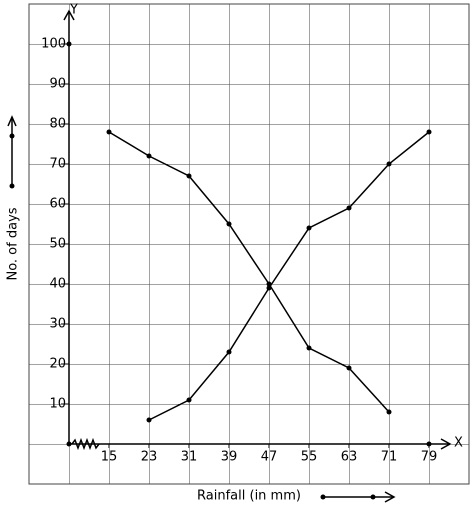 The height and width of the screenshot is (510, 474). I want to click on y-tick-label: 30, so click(57, 324).